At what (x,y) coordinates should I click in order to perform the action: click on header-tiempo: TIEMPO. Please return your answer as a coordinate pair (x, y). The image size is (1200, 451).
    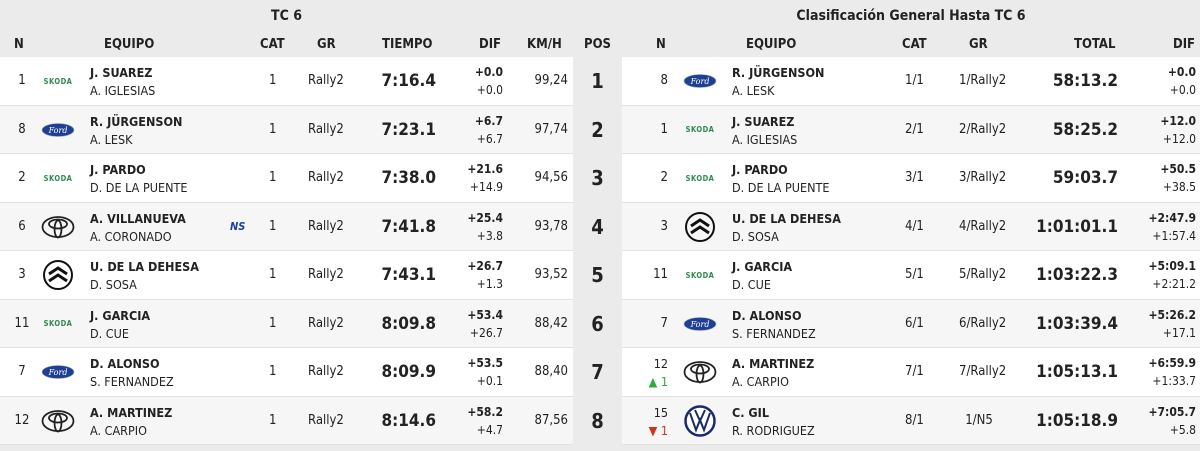
    Looking at the image, I should click on (407, 44).